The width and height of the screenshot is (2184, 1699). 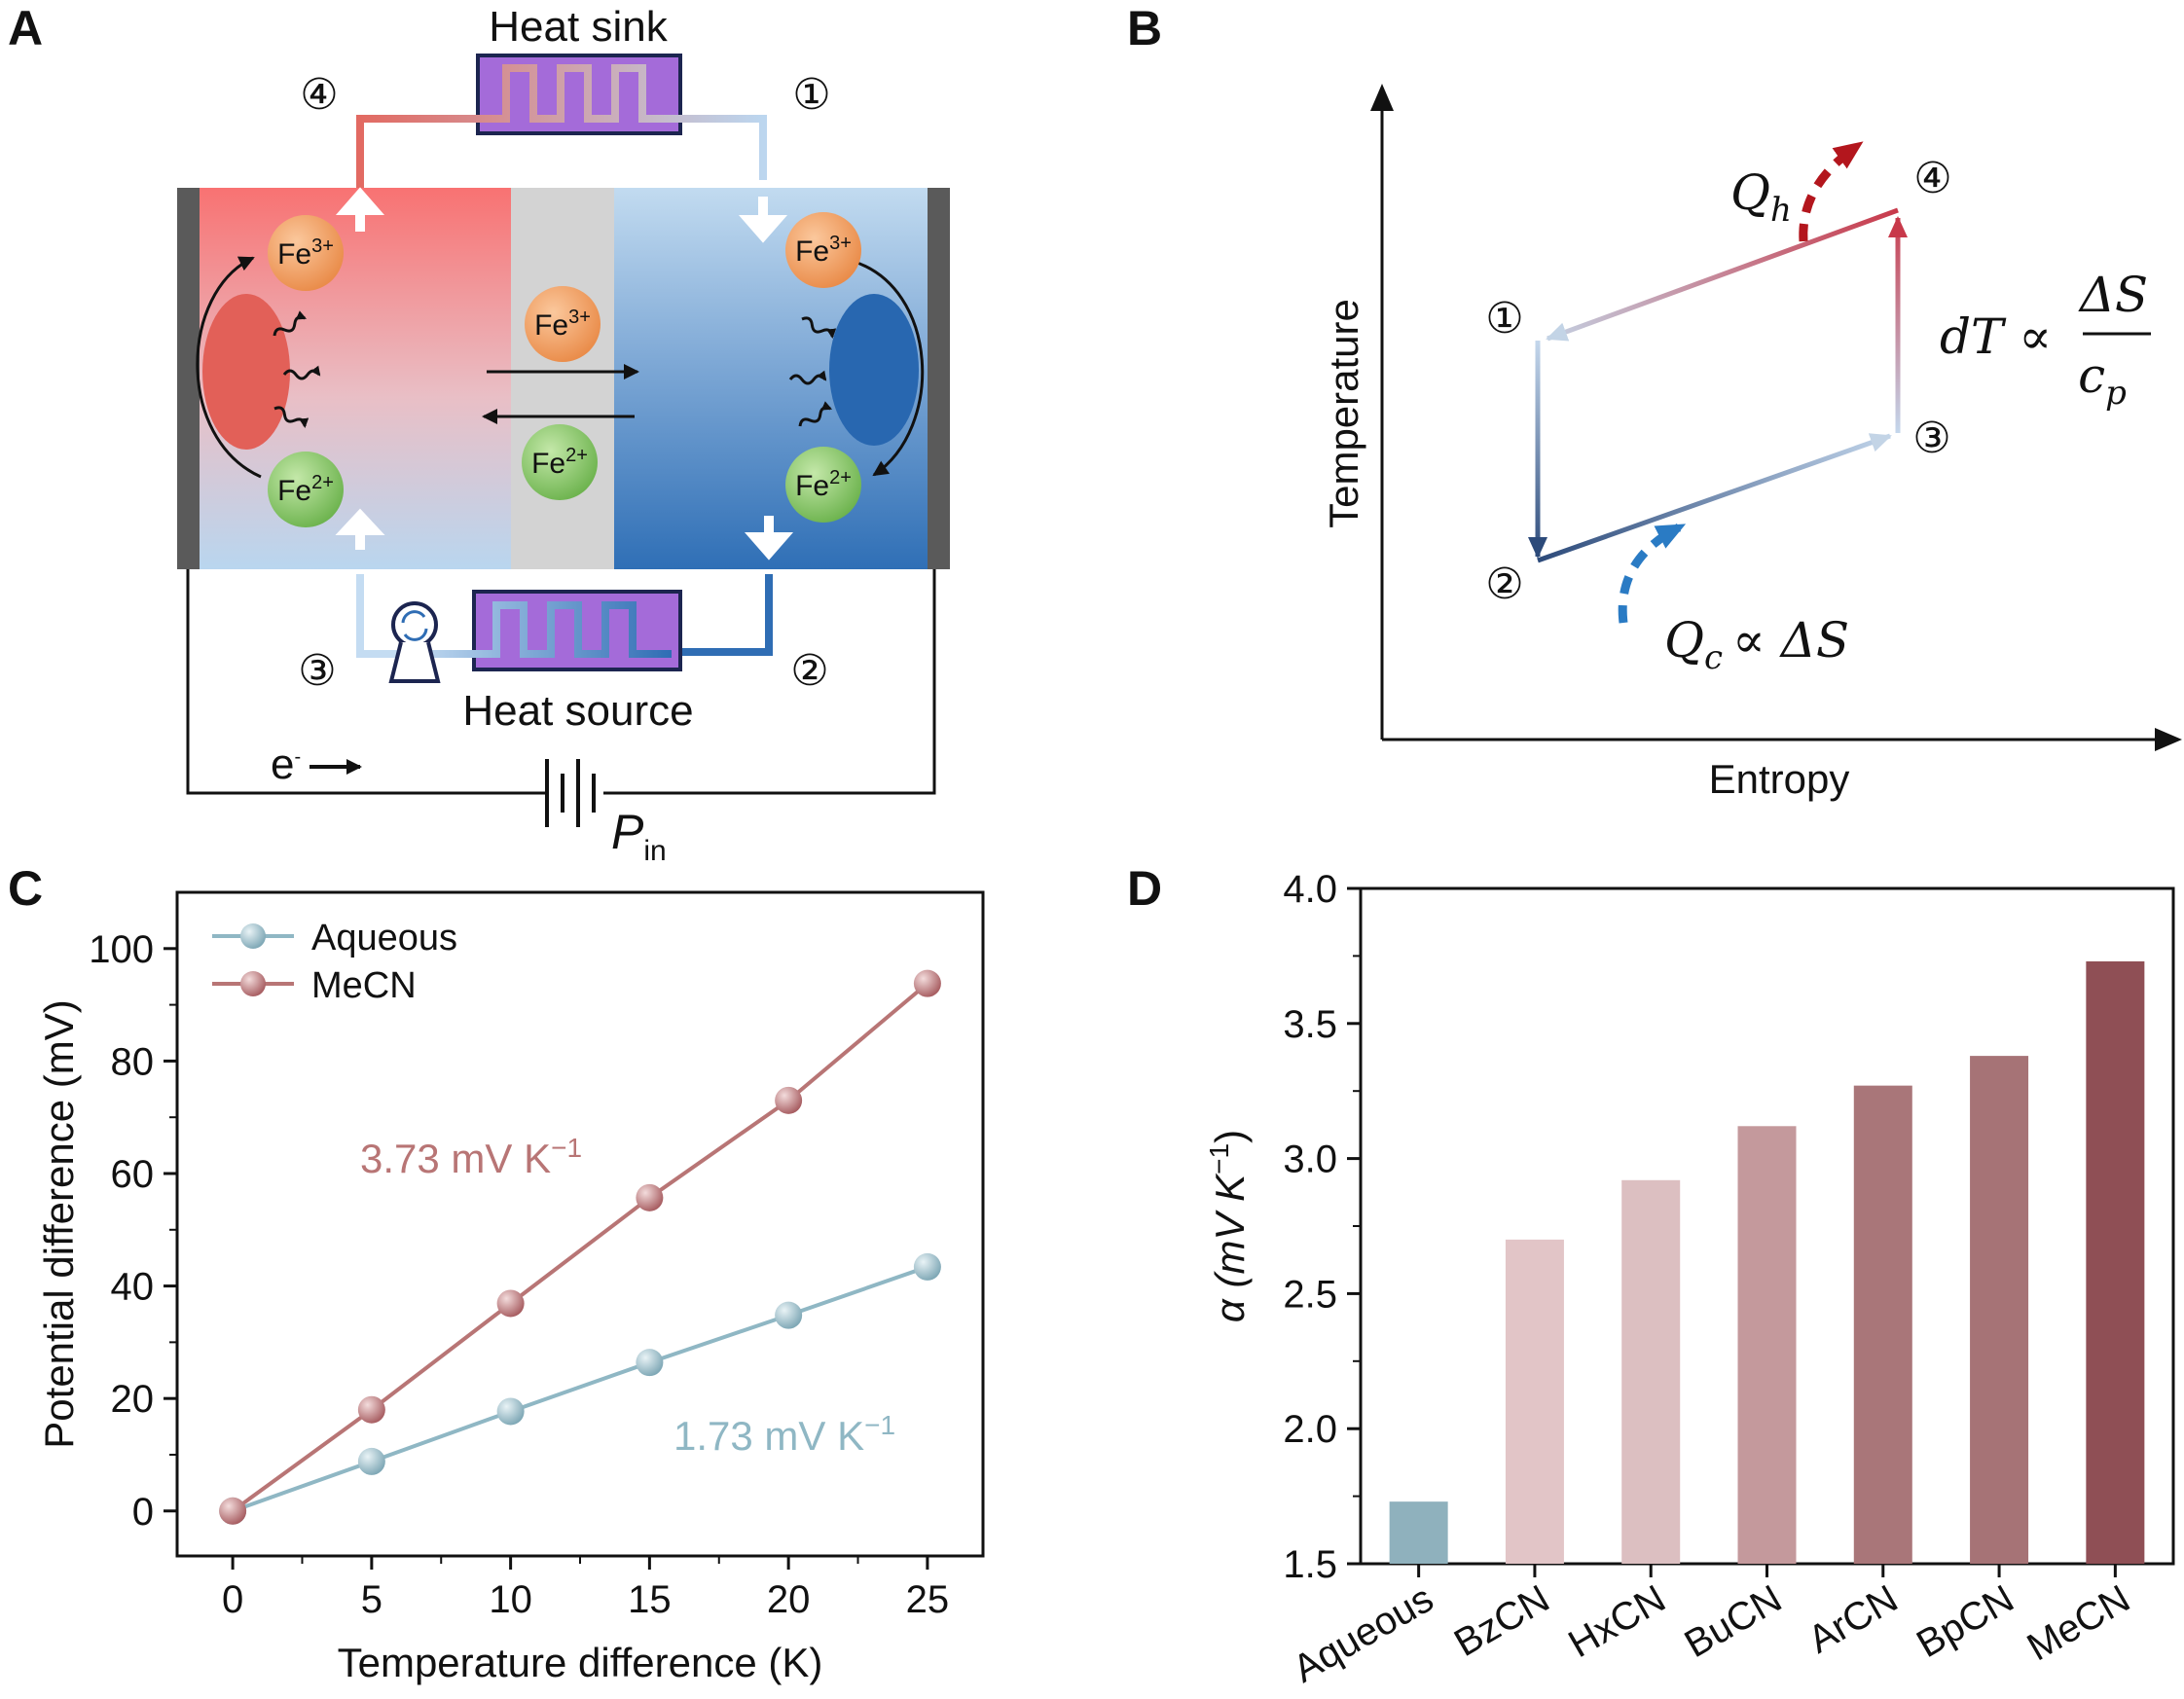 I want to click on heat-in-label: Qc ∝ ΔS, so click(x=1756, y=645).